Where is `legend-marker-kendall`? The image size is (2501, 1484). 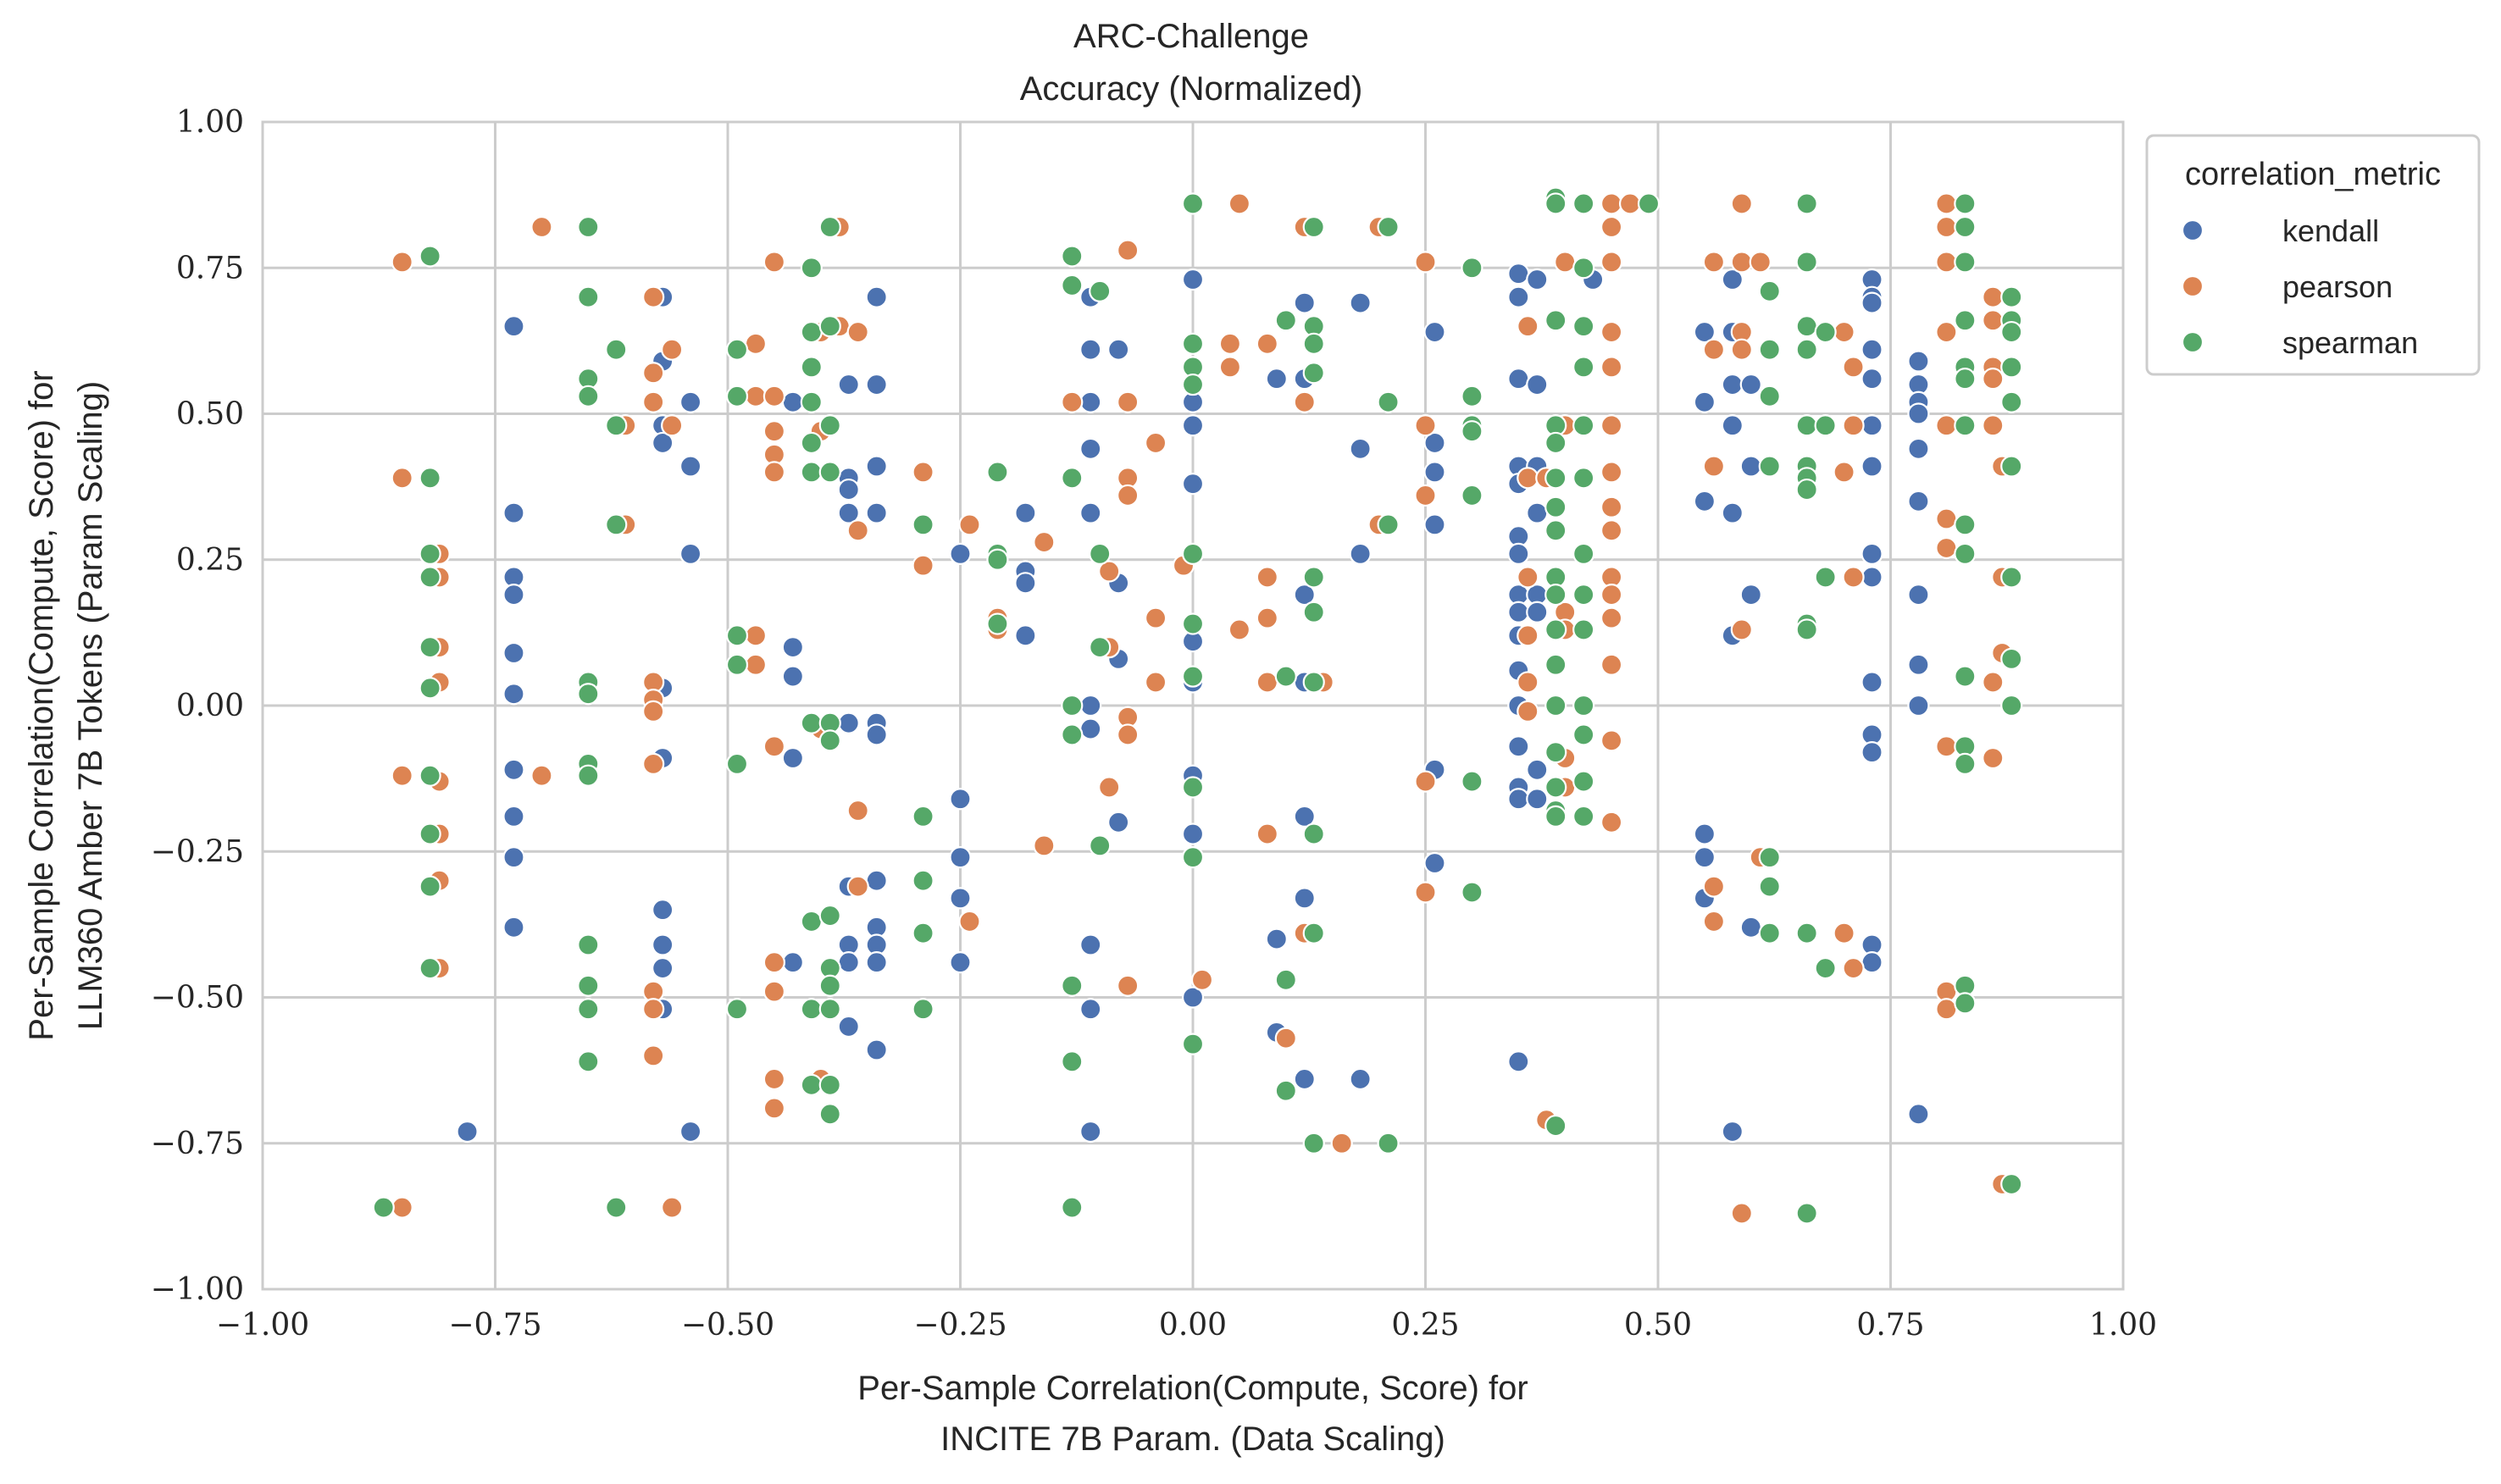
legend-marker-kendall is located at coordinates (2192, 230).